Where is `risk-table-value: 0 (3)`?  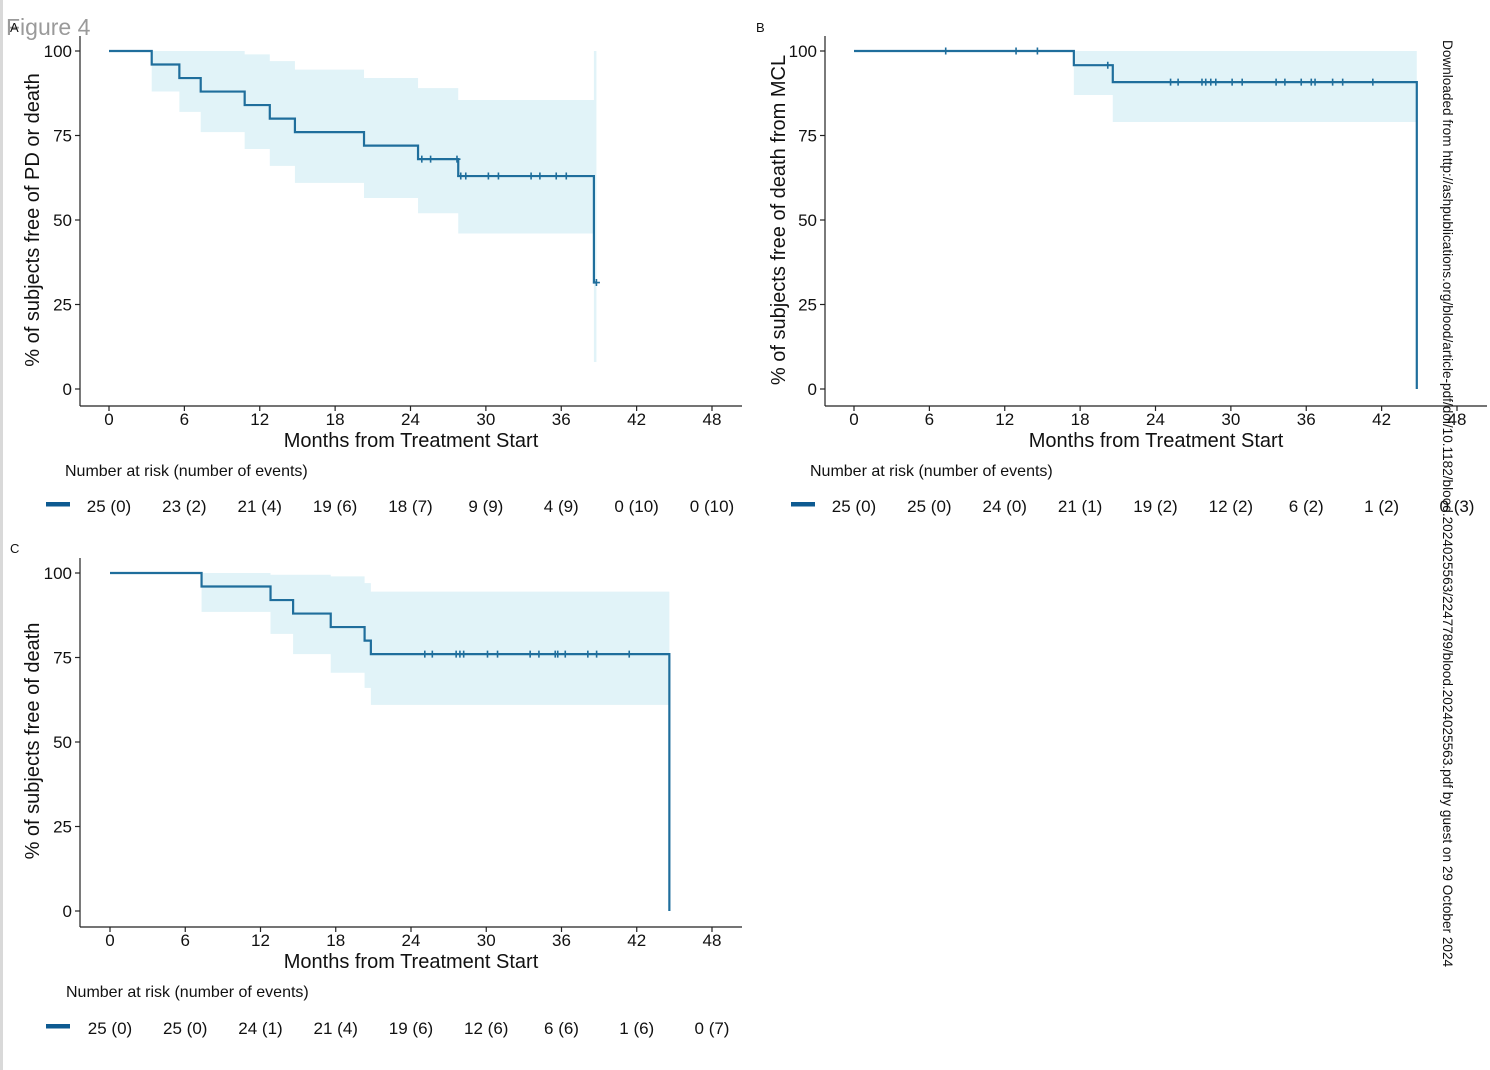
risk-table-value: 0 (3) is located at coordinates (1457, 506).